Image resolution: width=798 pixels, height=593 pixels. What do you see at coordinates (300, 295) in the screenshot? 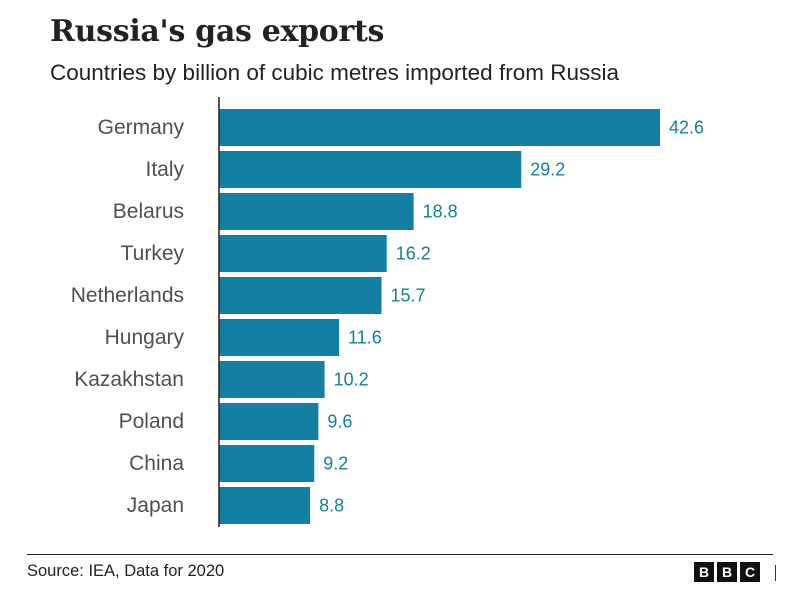
I see `bar-netherlands` at bounding box center [300, 295].